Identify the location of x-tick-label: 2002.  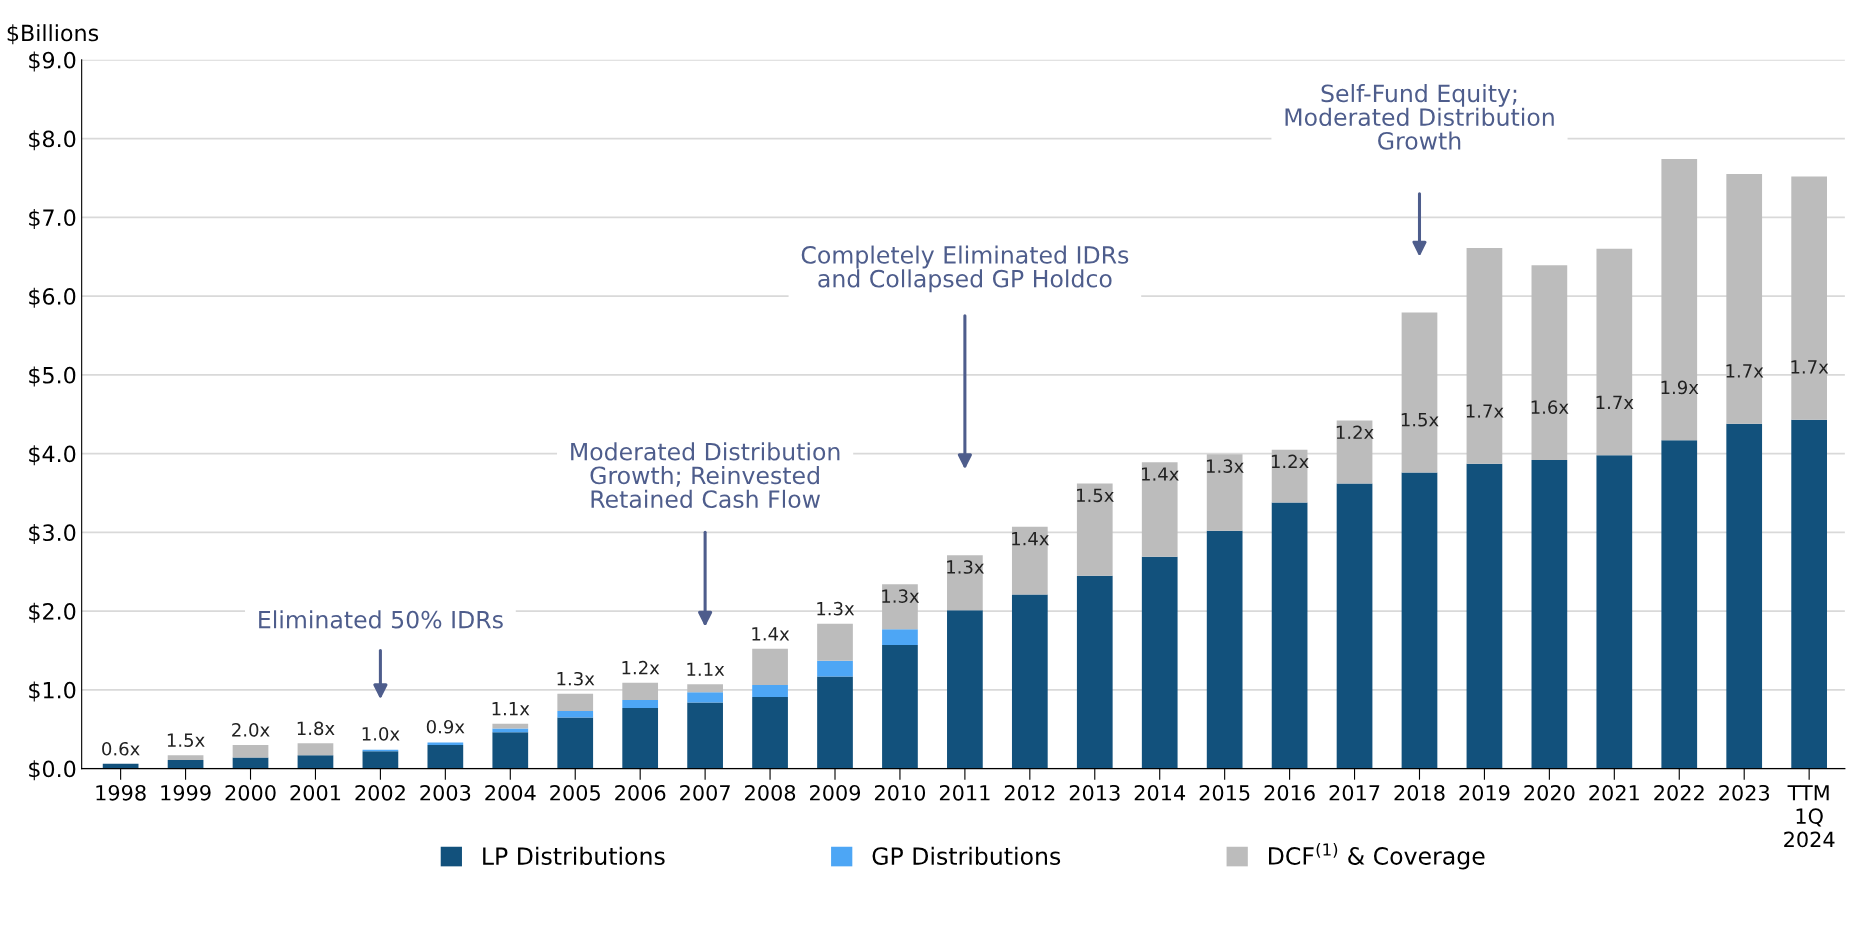
(380, 792).